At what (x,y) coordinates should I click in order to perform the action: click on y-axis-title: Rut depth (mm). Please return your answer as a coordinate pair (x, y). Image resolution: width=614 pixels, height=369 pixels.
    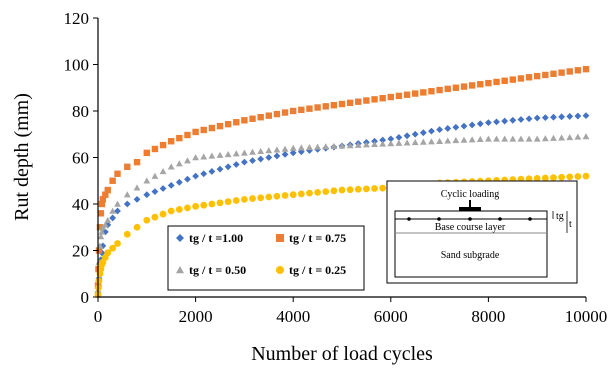
    Looking at the image, I should click on (22, 157).